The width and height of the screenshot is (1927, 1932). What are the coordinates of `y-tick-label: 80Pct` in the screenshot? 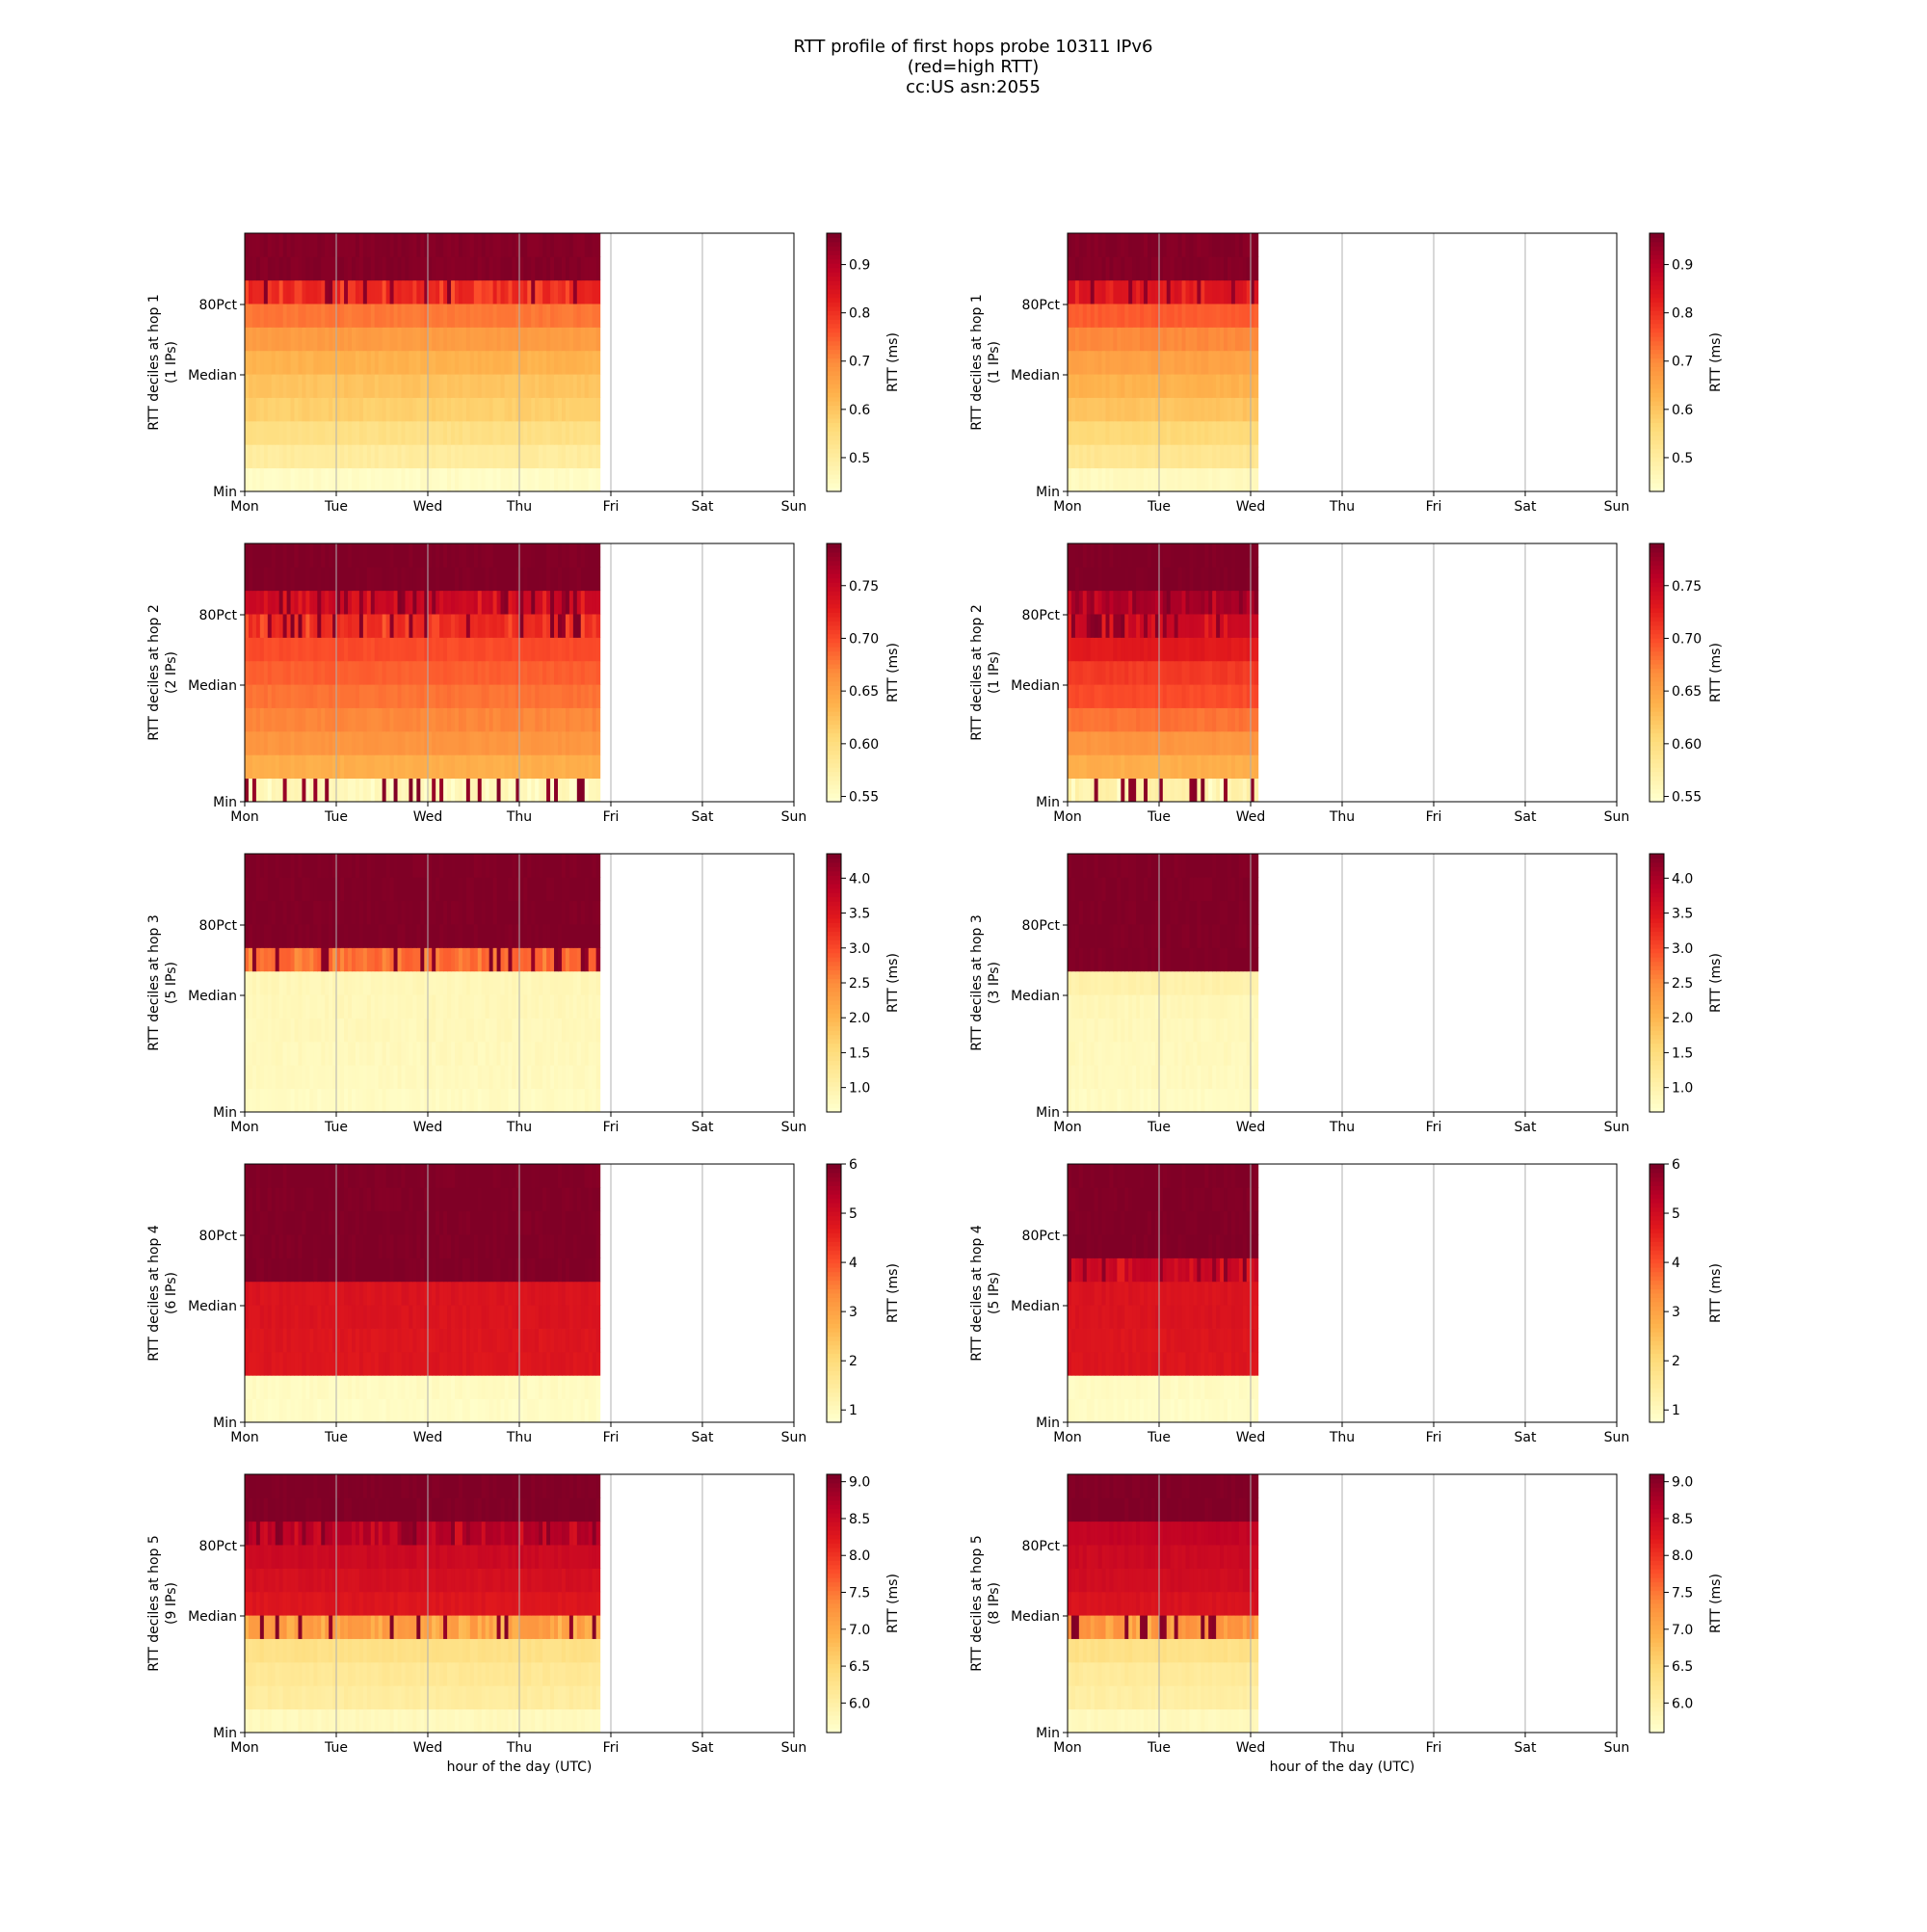 It's located at (218, 615).